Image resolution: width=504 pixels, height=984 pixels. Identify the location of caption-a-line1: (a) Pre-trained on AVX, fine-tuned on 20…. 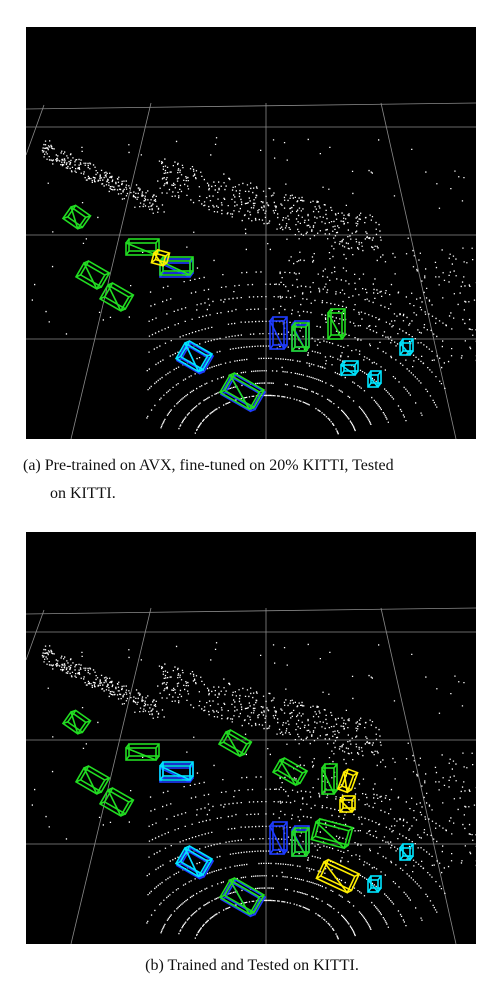
(208, 465).